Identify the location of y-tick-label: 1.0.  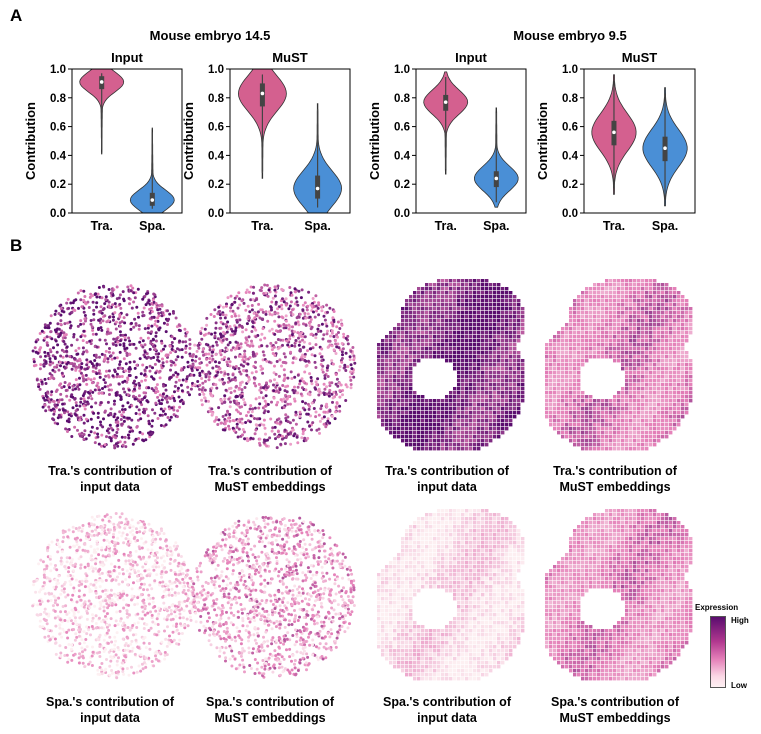
(402, 70).